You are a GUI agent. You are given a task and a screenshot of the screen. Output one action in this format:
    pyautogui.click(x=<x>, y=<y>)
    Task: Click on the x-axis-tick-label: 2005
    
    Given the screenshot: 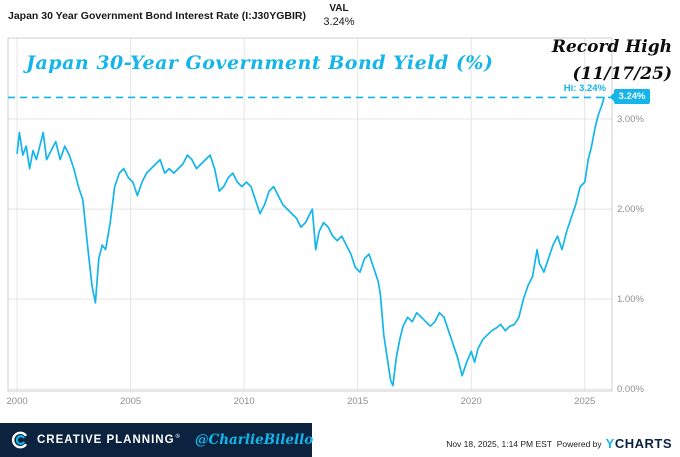 What is the action you would take?
    pyautogui.click(x=131, y=401)
    